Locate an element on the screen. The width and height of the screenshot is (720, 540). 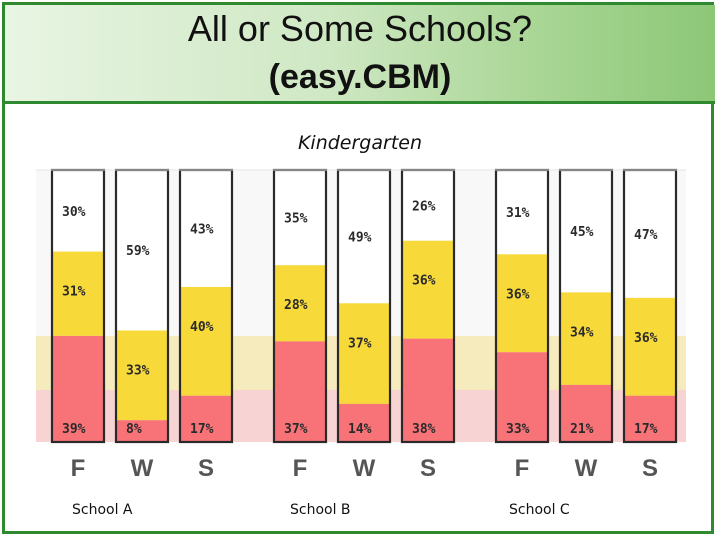
value-label-white: 59% is located at coordinates (138, 251).